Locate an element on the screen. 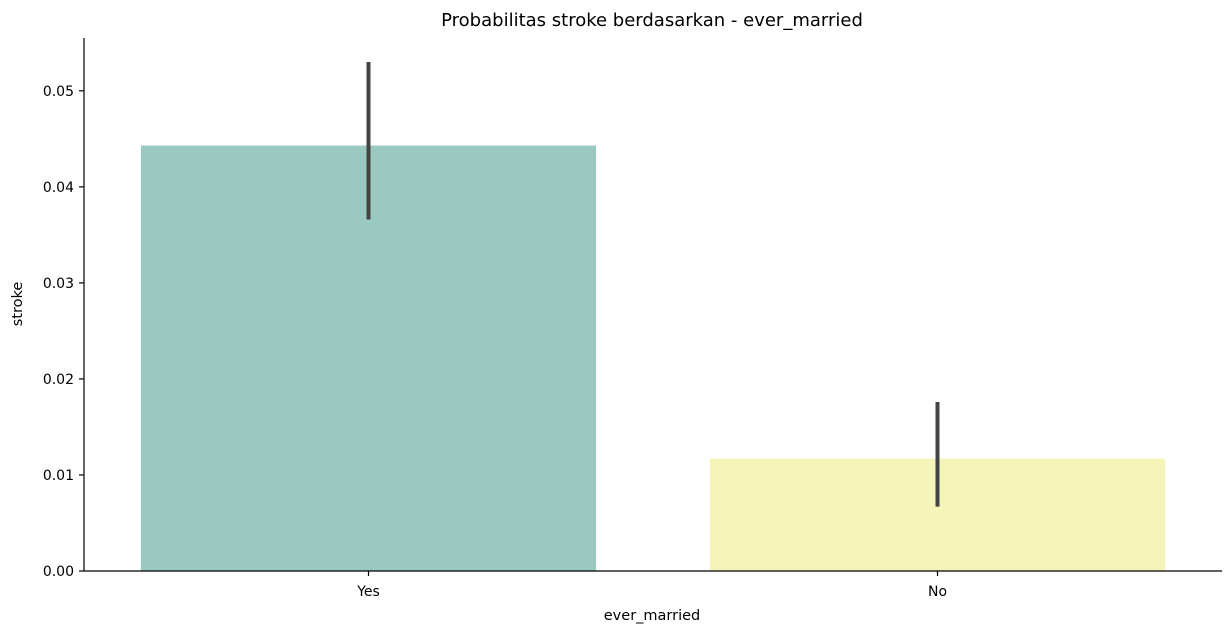 The height and width of the screenshot is (633, 1226). y-tick-label: 0.01 is located at coordinates (58, 476).